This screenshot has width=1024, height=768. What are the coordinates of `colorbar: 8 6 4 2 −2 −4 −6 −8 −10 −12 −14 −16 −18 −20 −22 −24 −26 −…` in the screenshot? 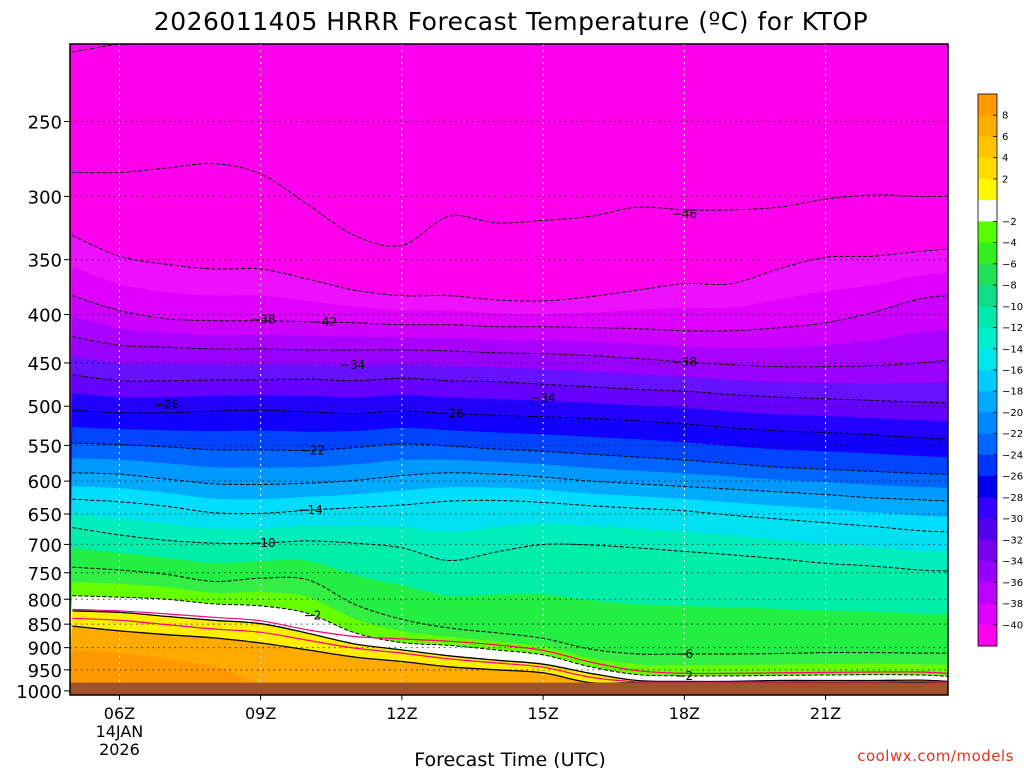 It's located at (1000, 370).